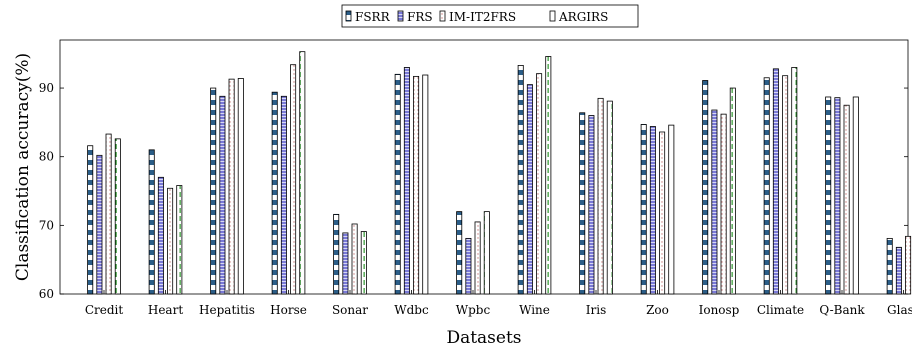 The image size is (912, 348). What do you see at coordinates (842, 310) in the screenshot?
I see `x-tick-label-q-bank: Q-Bank` at bounding box center [842, 310].